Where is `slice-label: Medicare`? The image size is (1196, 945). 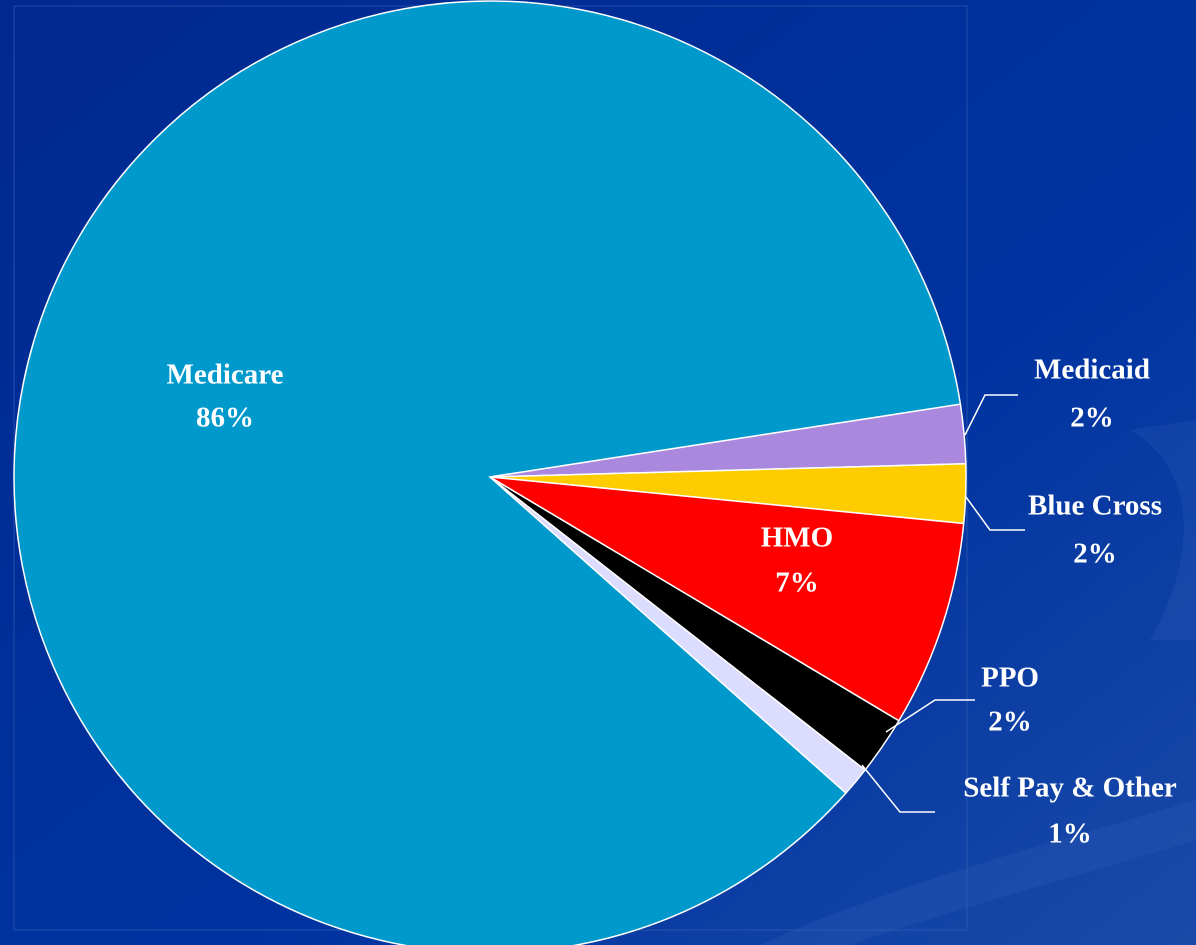 slice-label: Medicare is located at coordinates (224, 375).